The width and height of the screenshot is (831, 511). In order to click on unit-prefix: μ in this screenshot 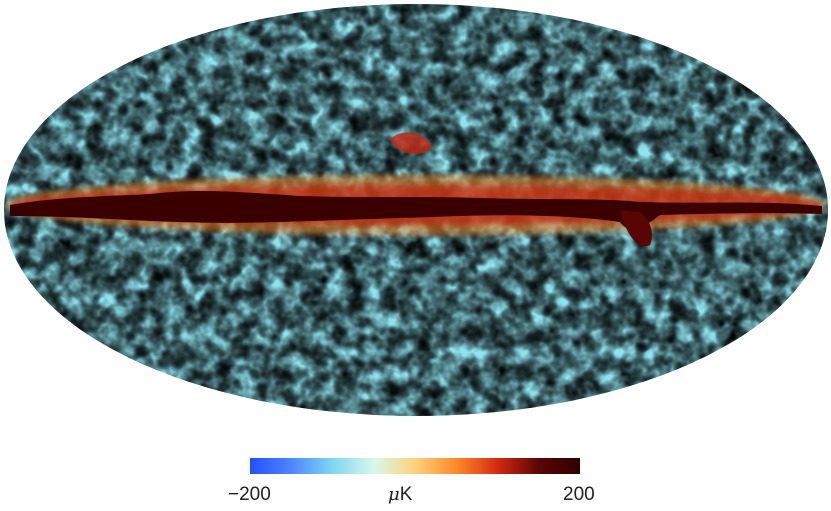, I will do `click(394, 494)`.